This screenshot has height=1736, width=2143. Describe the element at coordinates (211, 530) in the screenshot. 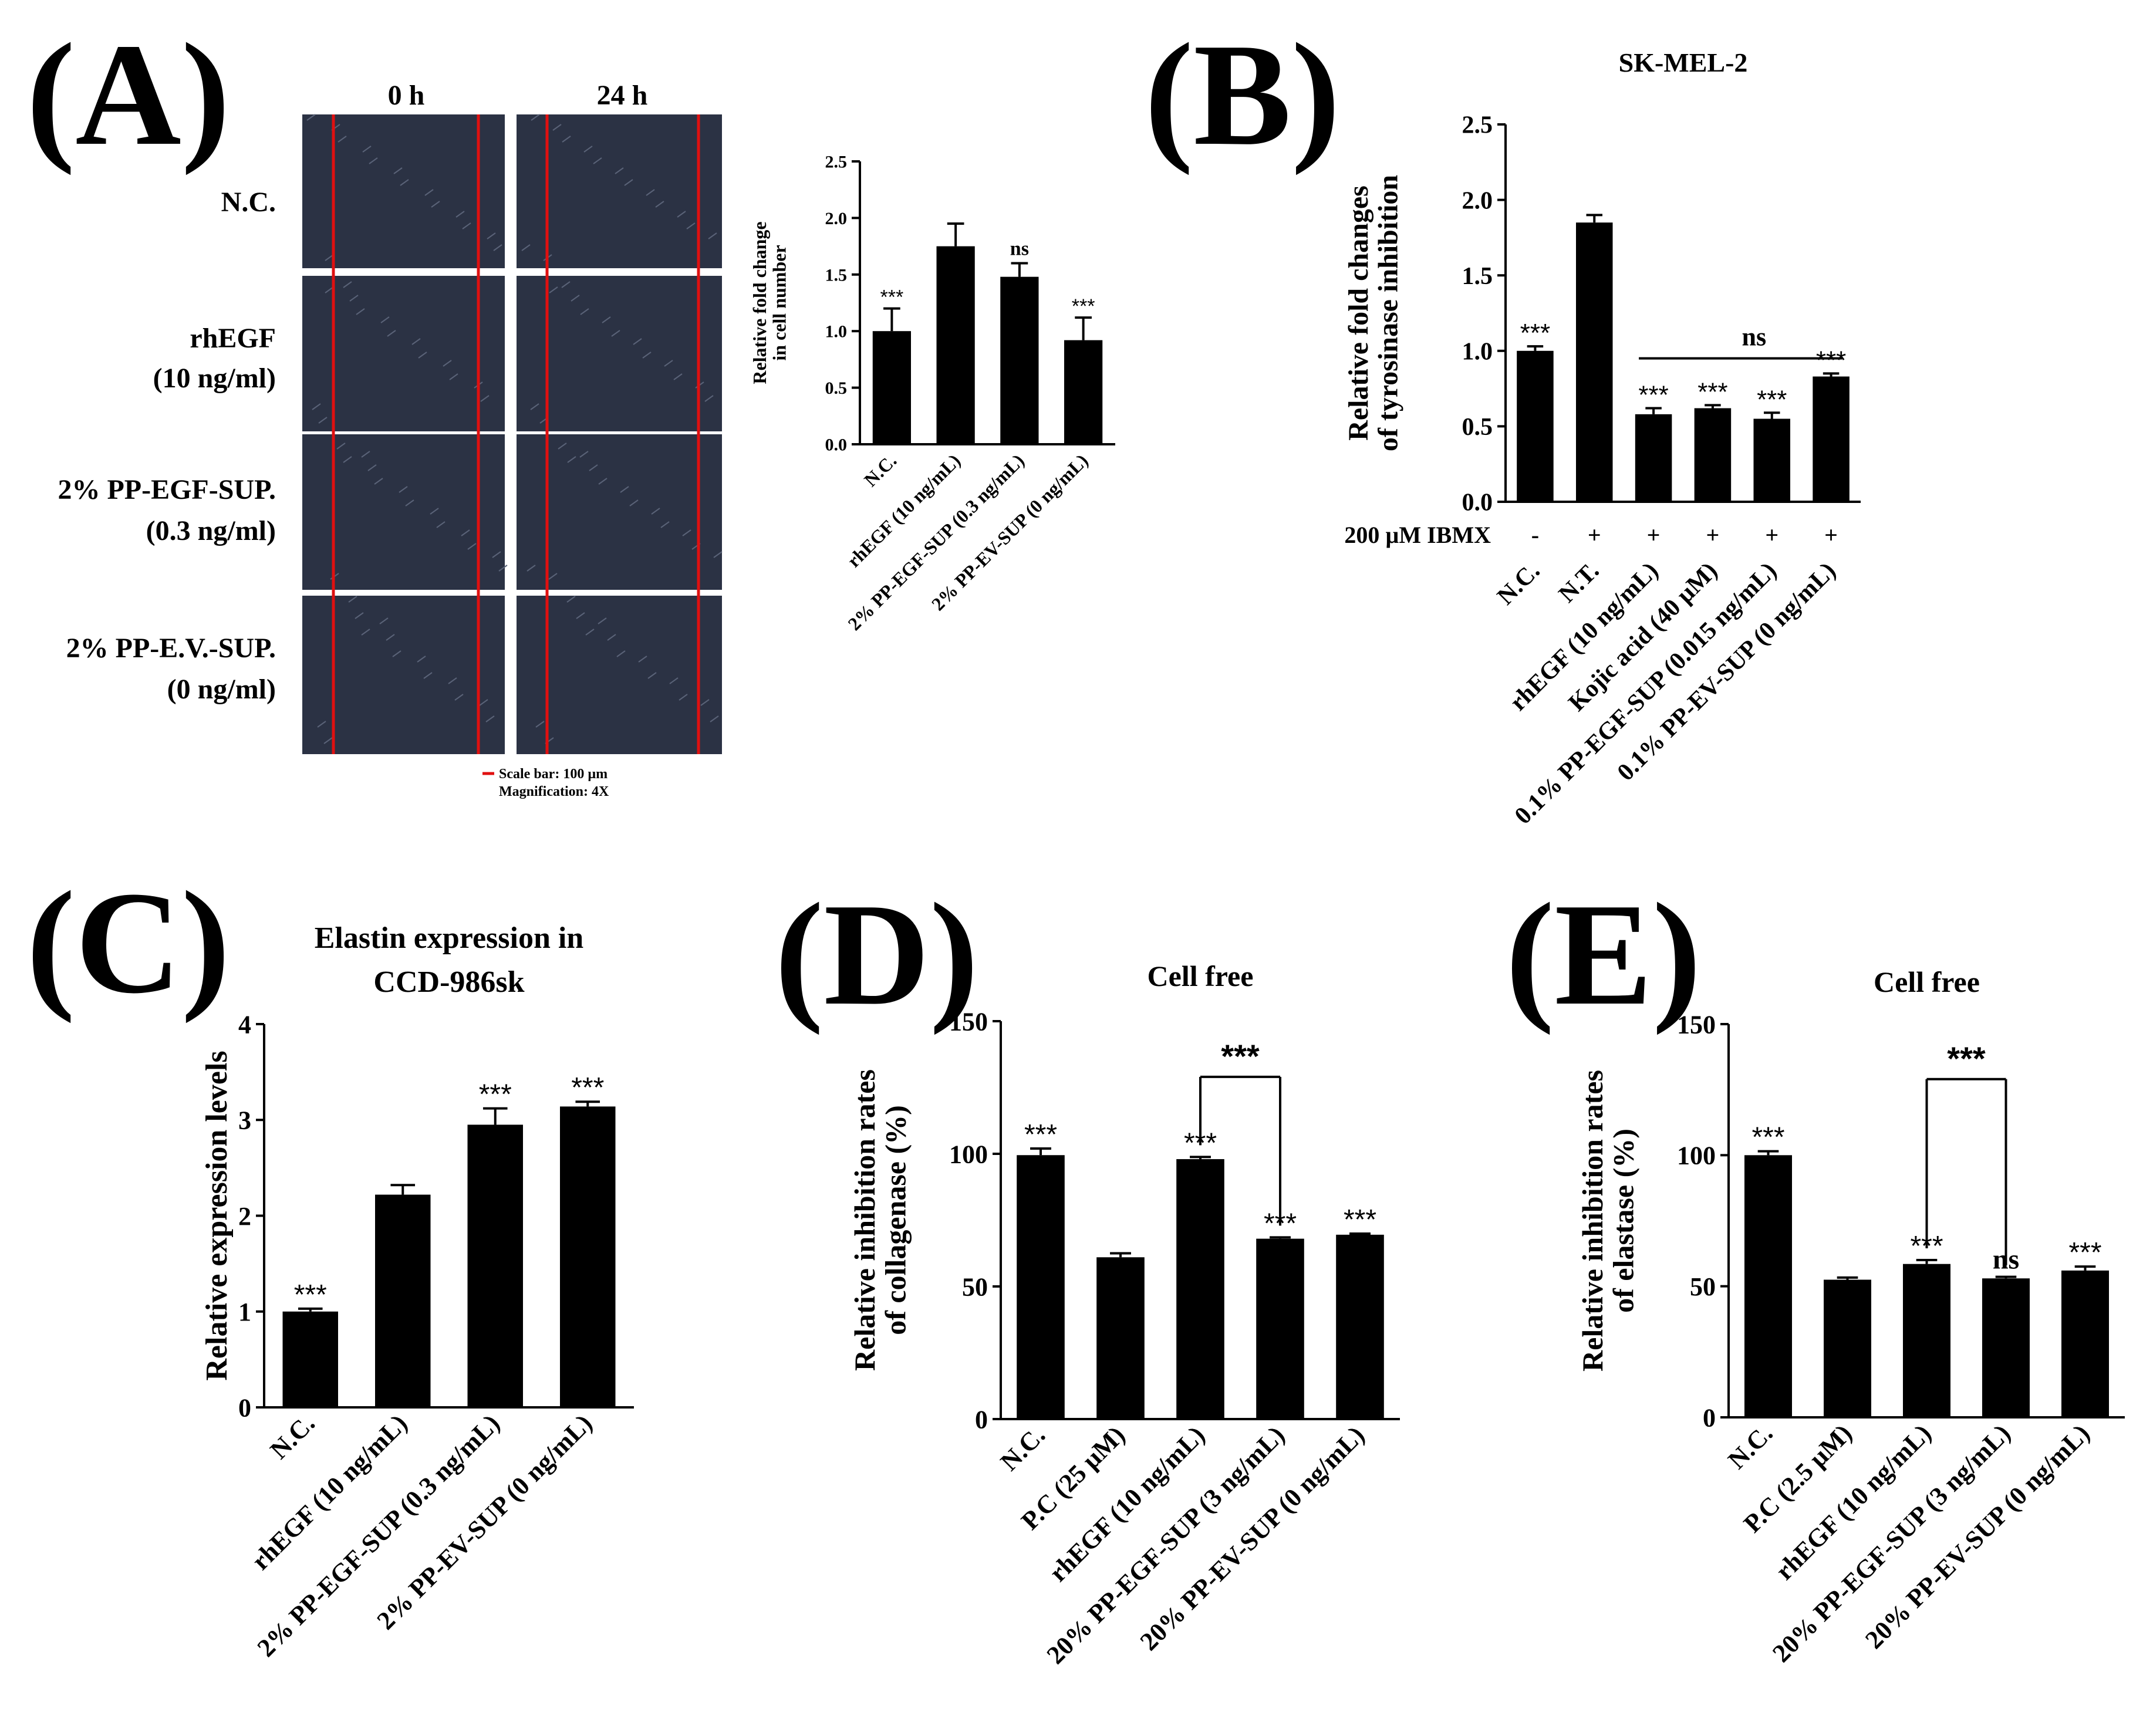

I see `row-label-pp-egf-dose: (0.3 ng/ml)` at that location.